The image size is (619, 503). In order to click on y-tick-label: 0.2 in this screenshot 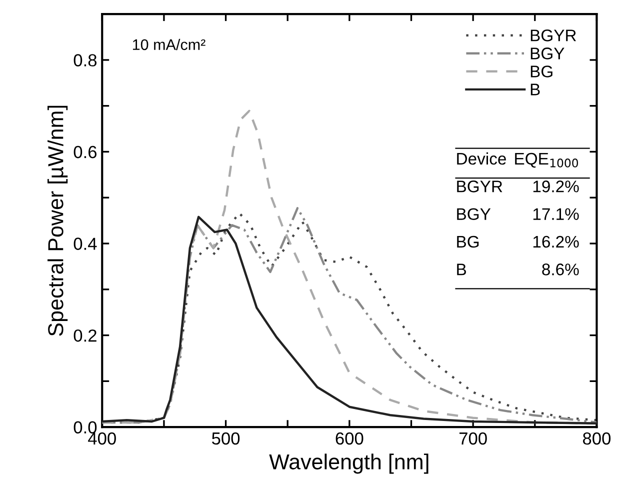, I will do `click(85, 335)`.